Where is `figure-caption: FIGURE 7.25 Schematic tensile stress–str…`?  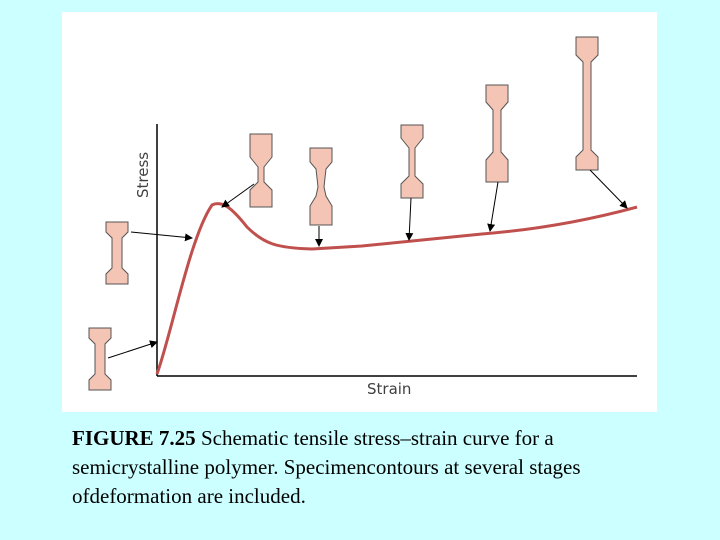 figure-caption: FIGURE 7.25 Schematic tensile stress–str… is located at coordinates (372, 467).